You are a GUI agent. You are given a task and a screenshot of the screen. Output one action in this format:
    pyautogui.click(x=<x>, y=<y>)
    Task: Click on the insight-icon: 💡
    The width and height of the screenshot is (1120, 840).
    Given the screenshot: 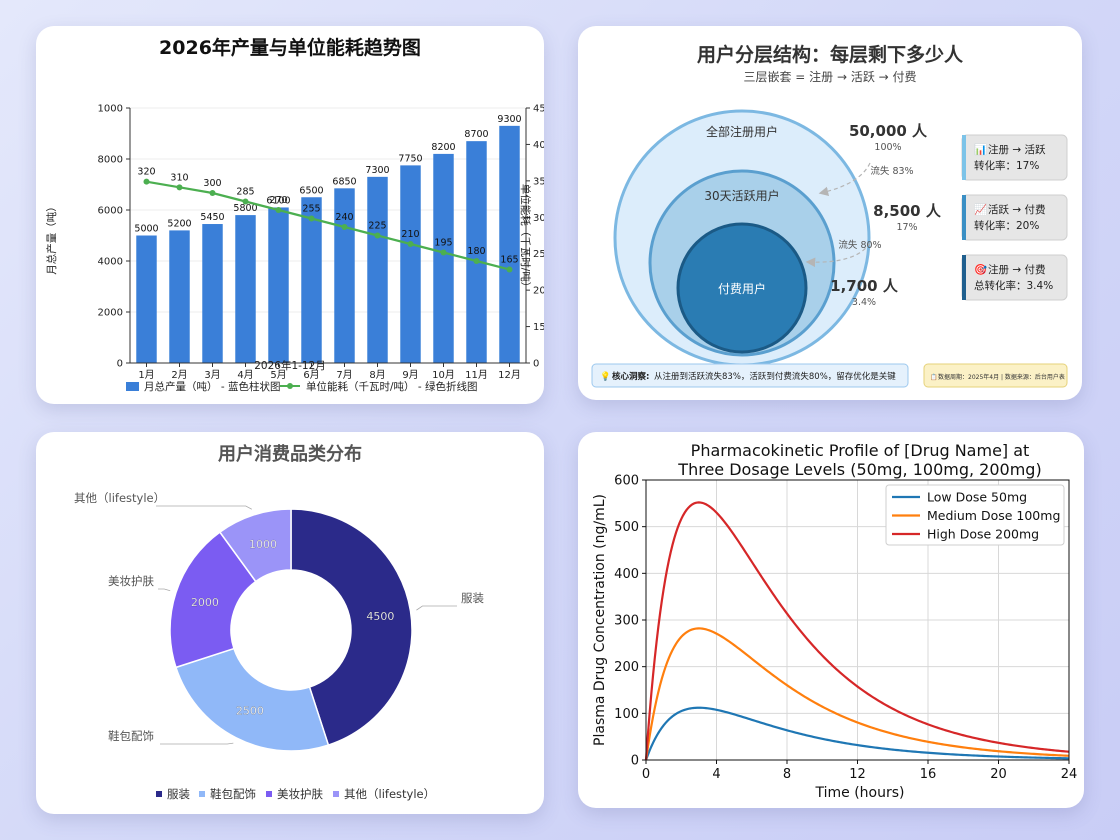 What is the action you would take?
    pyautogui.click(x=605, y=376)
    